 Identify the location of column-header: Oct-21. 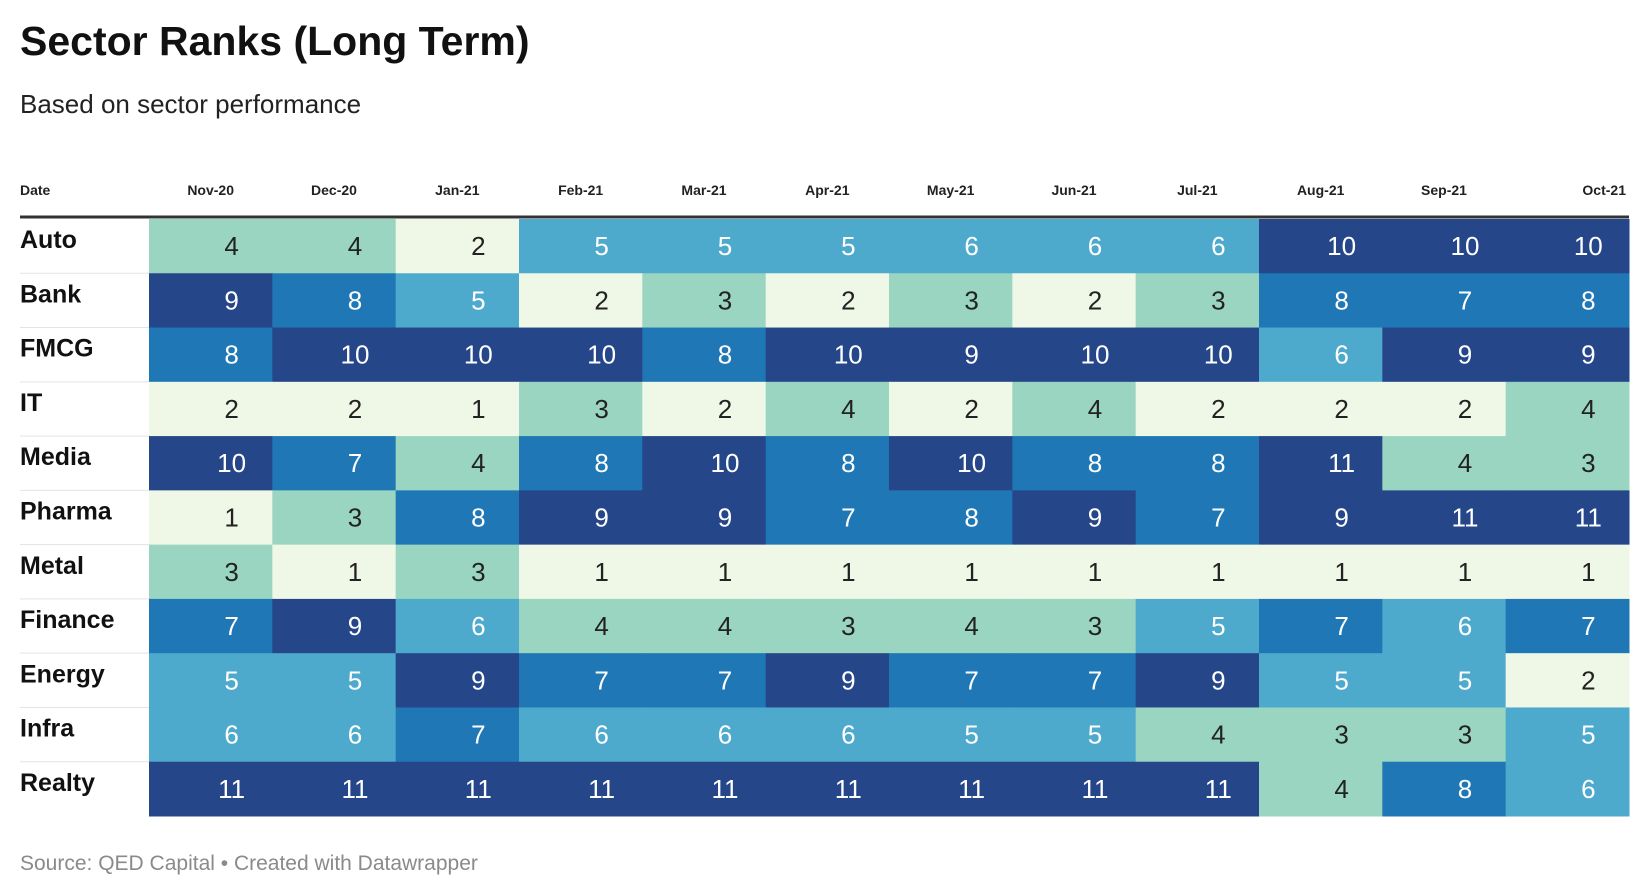
(1604, 190).